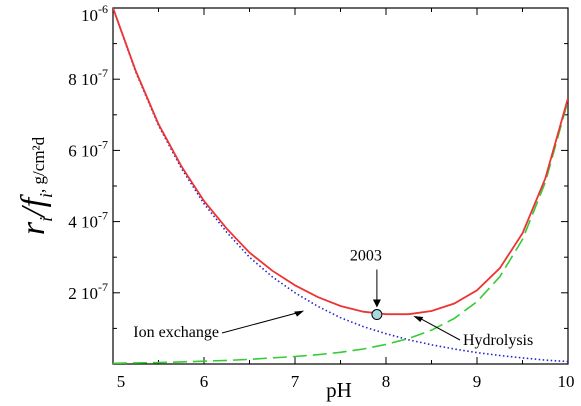 This screenshot has height=406, width=581. What do you see at coordinates (94, 13) in the screenshot?
I see `y-tick-label: 10-6` at bounding box center [94, 13].